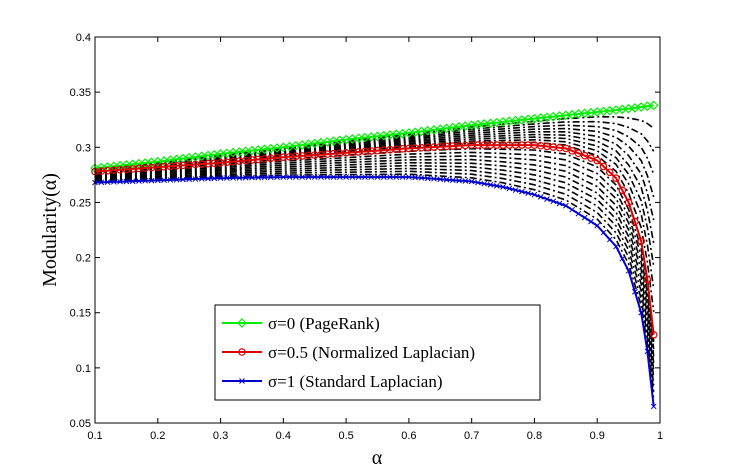 Image resolution: width=732 pixels, height=475 pixels. Describe the element at coordinates (660, 436) in the screenshot. I see `x-tick-label: 1` at that location.